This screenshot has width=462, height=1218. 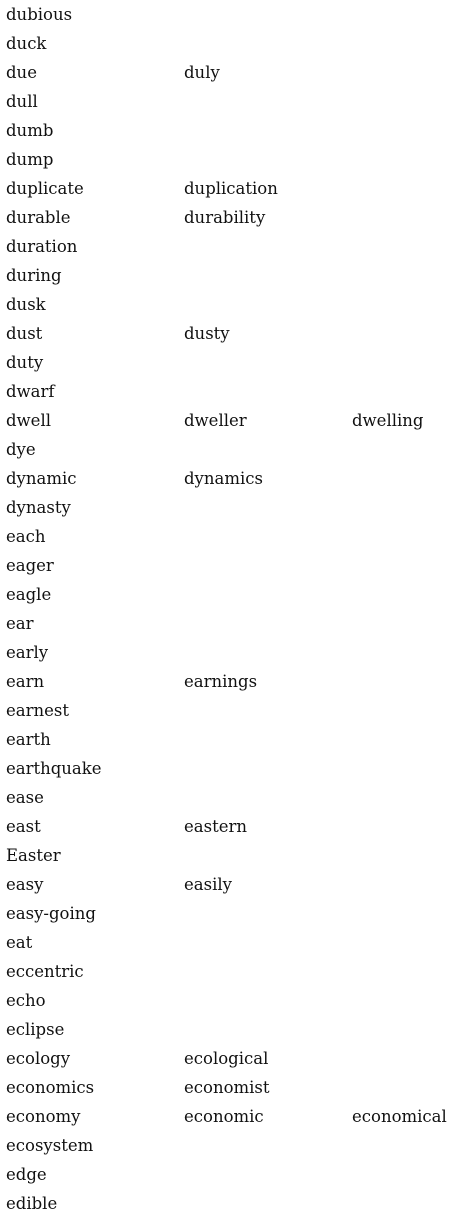 What do you see at coordinates (231, 739) in the screenshot?
I see `word-row: earth` at bounding box center [231, 739].